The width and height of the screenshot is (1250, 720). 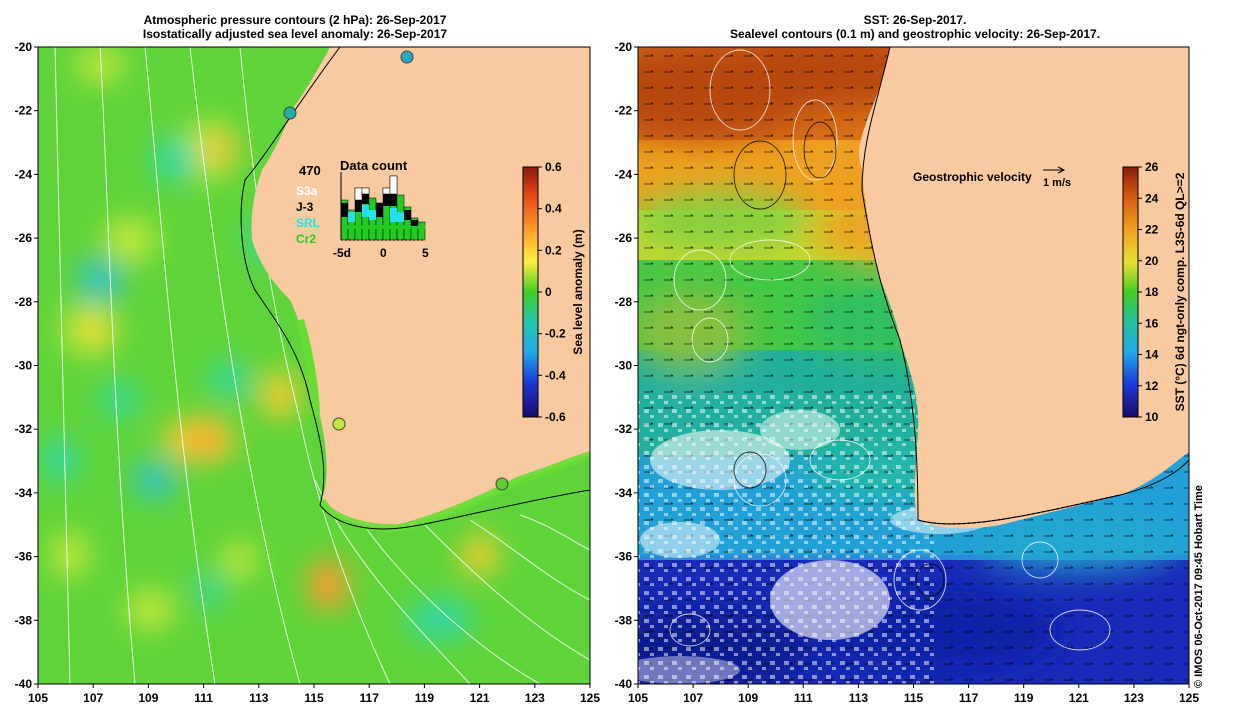 What do you see at coordinates (914, 698) in the screenshot?
I see `right-x-tick-label: 115` at bounding box center [914, 698].